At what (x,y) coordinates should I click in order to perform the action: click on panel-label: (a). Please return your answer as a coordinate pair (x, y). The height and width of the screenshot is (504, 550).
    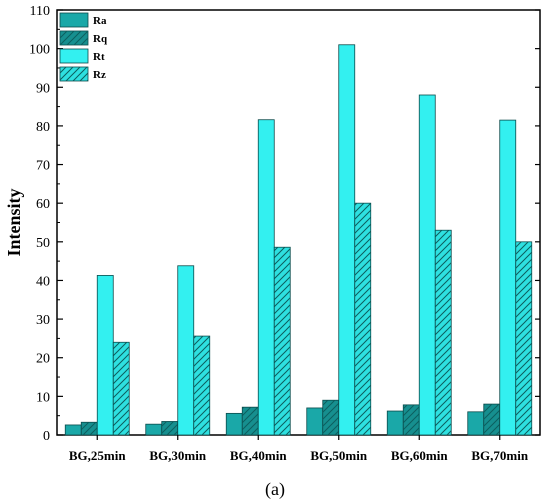
    Looking at the image, I should click on (275, 489).